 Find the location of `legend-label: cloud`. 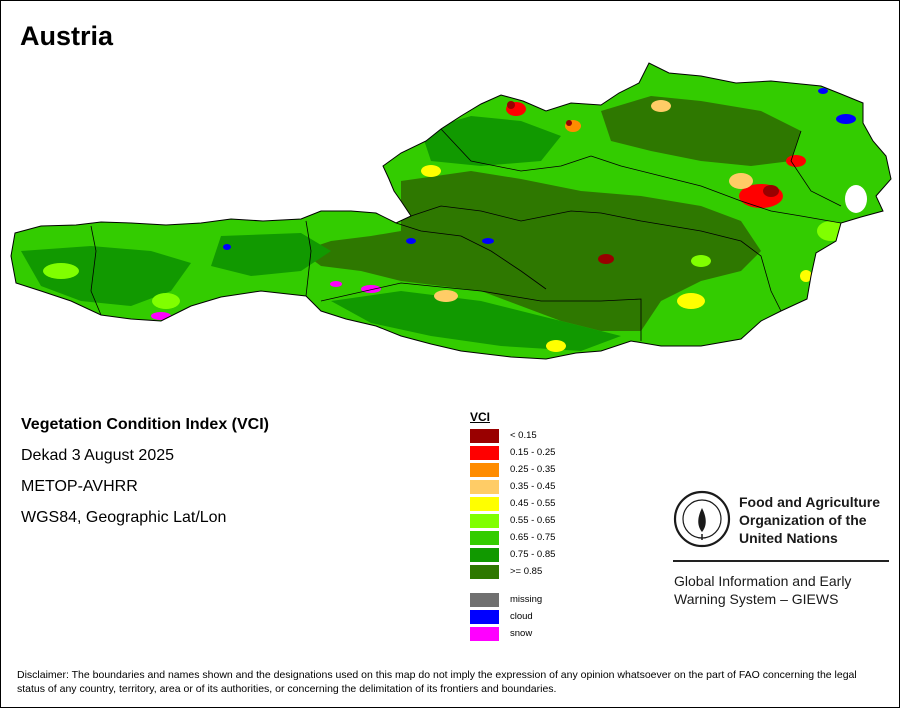

legend-label: cloud is located at coordinates (521, 616).